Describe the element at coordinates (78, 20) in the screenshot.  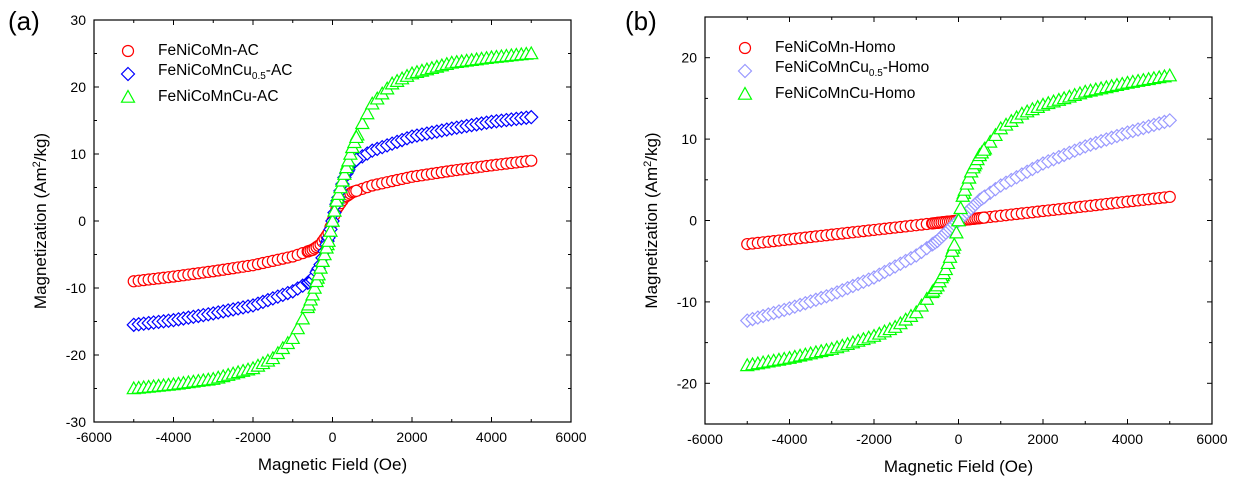
I see `y-tick-label: 30` at that location.